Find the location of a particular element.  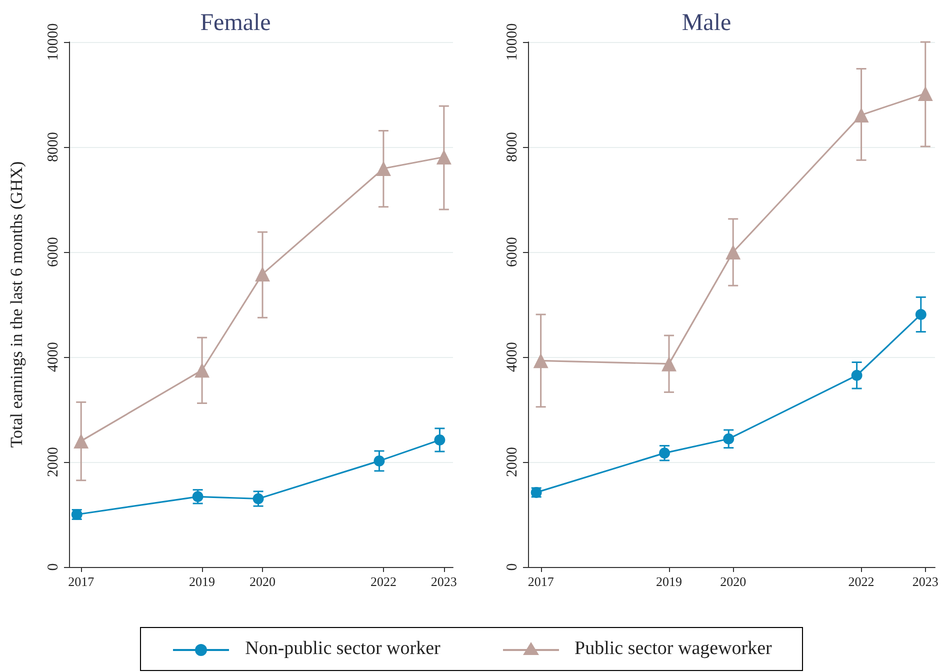

chart-title: Male is located at coordinates (707, 23).